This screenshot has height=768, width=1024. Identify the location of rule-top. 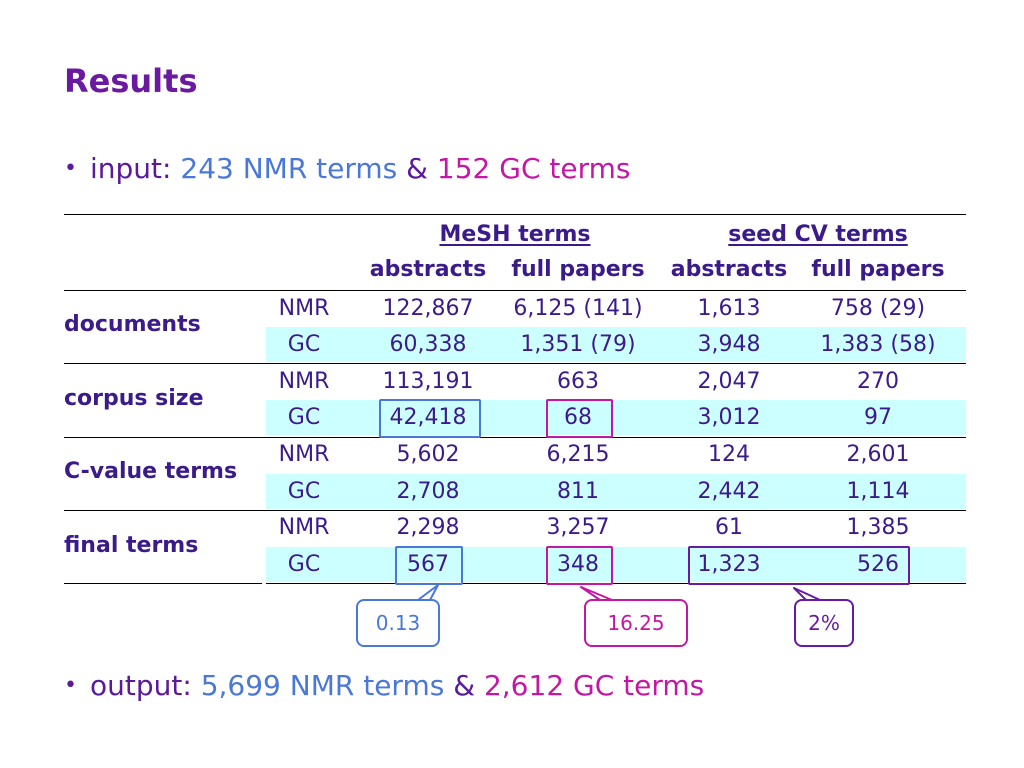
(515, 214).